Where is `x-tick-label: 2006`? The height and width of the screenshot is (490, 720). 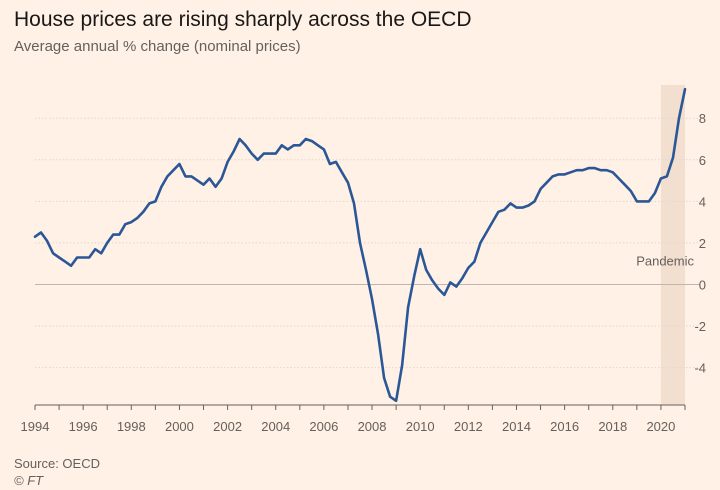 x-tick-label: 2006 is located at coordinates (323, 426).